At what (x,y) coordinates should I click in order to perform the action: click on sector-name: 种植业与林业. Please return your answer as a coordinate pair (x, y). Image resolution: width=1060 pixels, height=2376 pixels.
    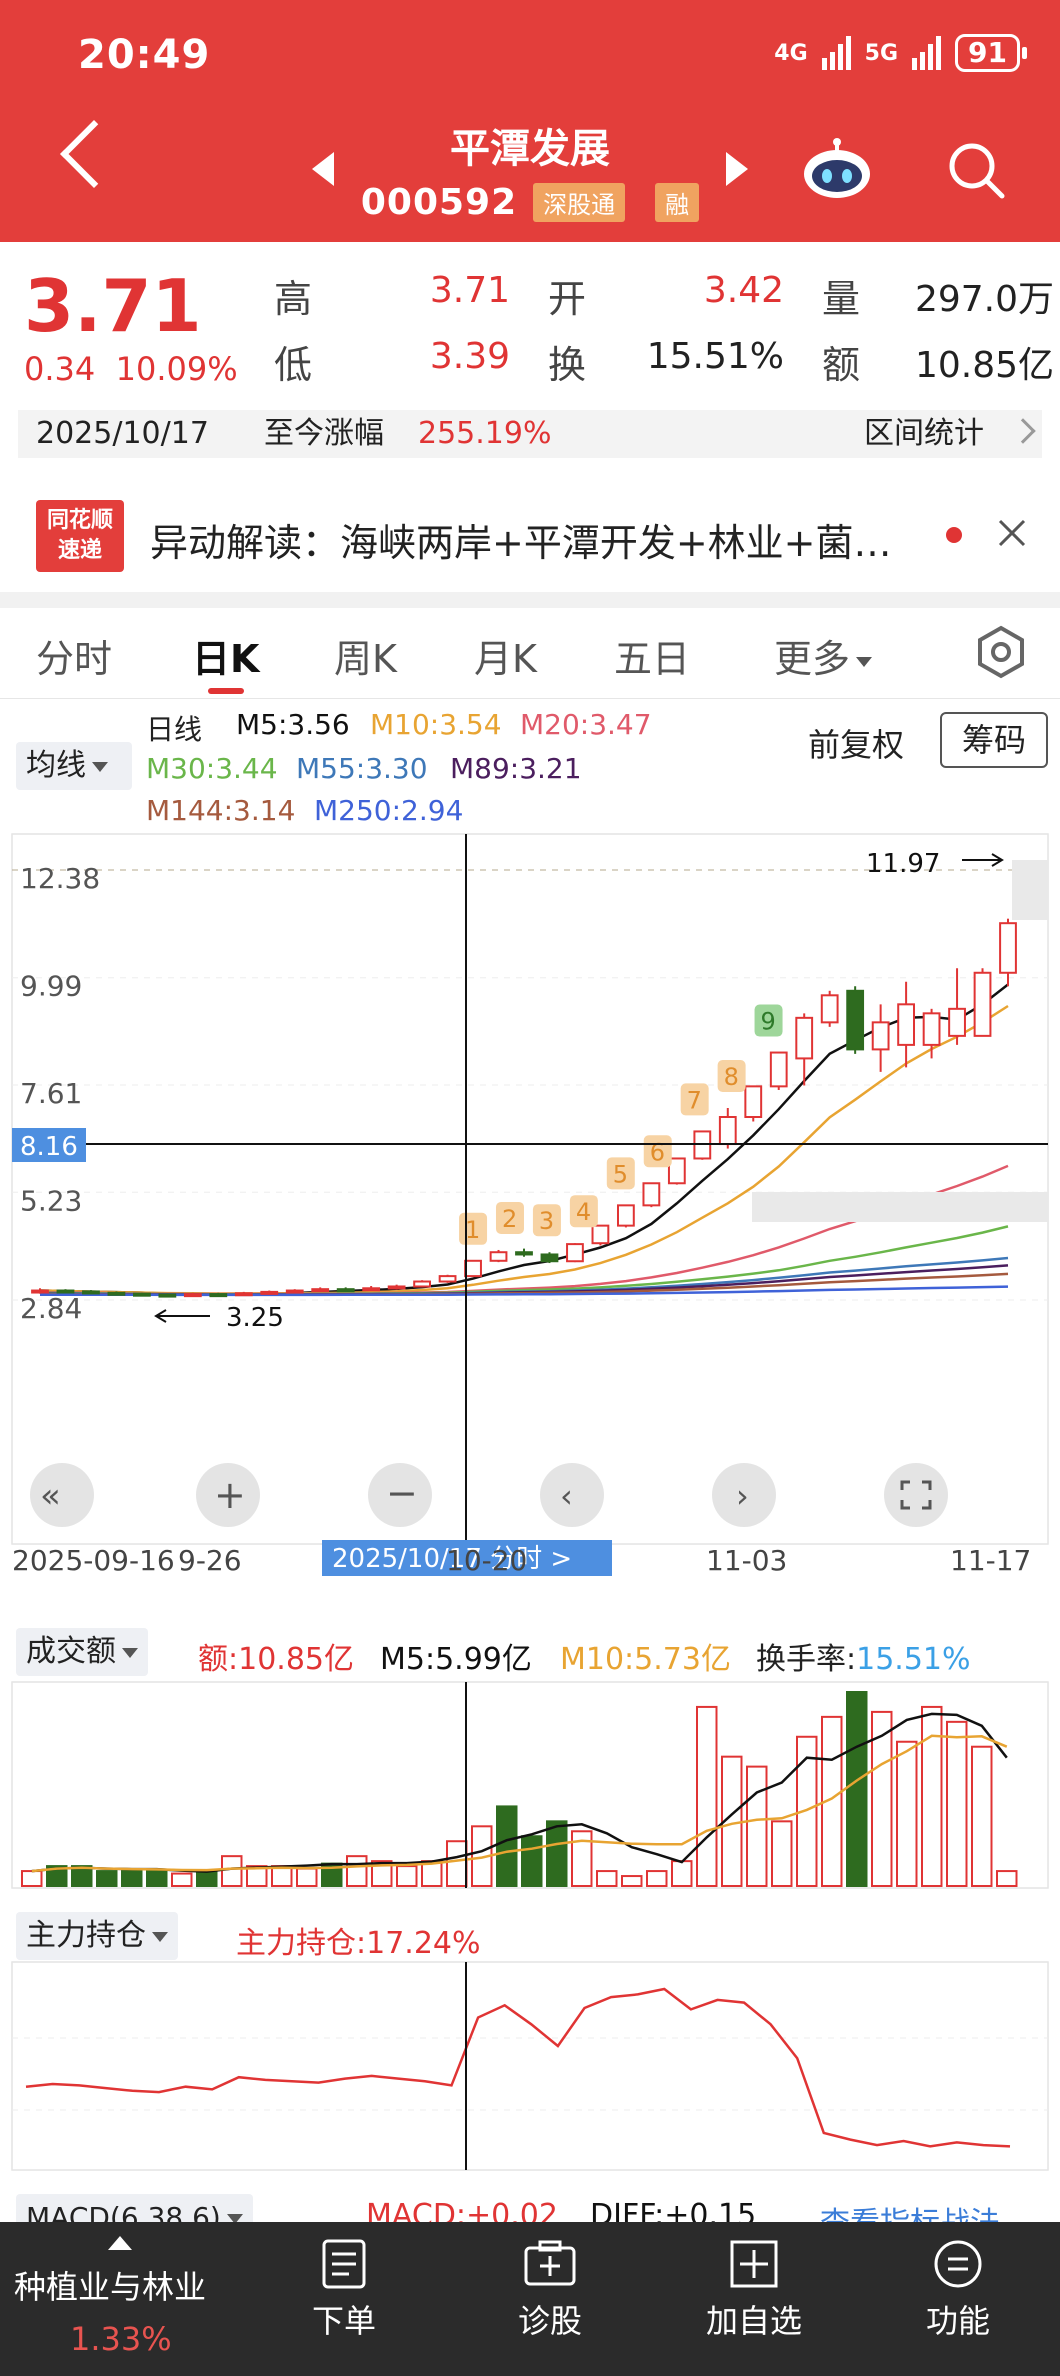
    Looking at the image, I should click on (110, 2287).